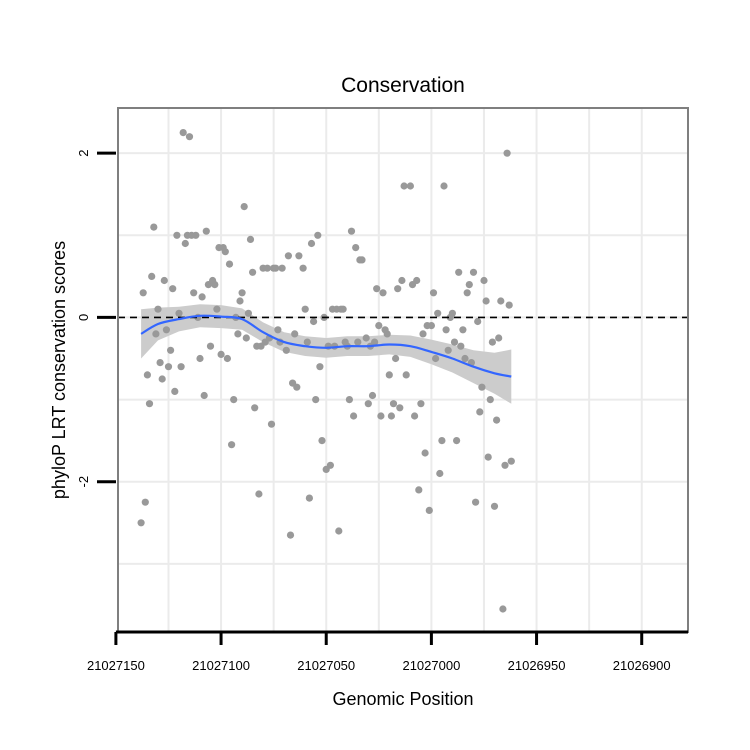 This screenshot has height=750, width=750. I want to click on smooth-line-layer, so click(326, 346).